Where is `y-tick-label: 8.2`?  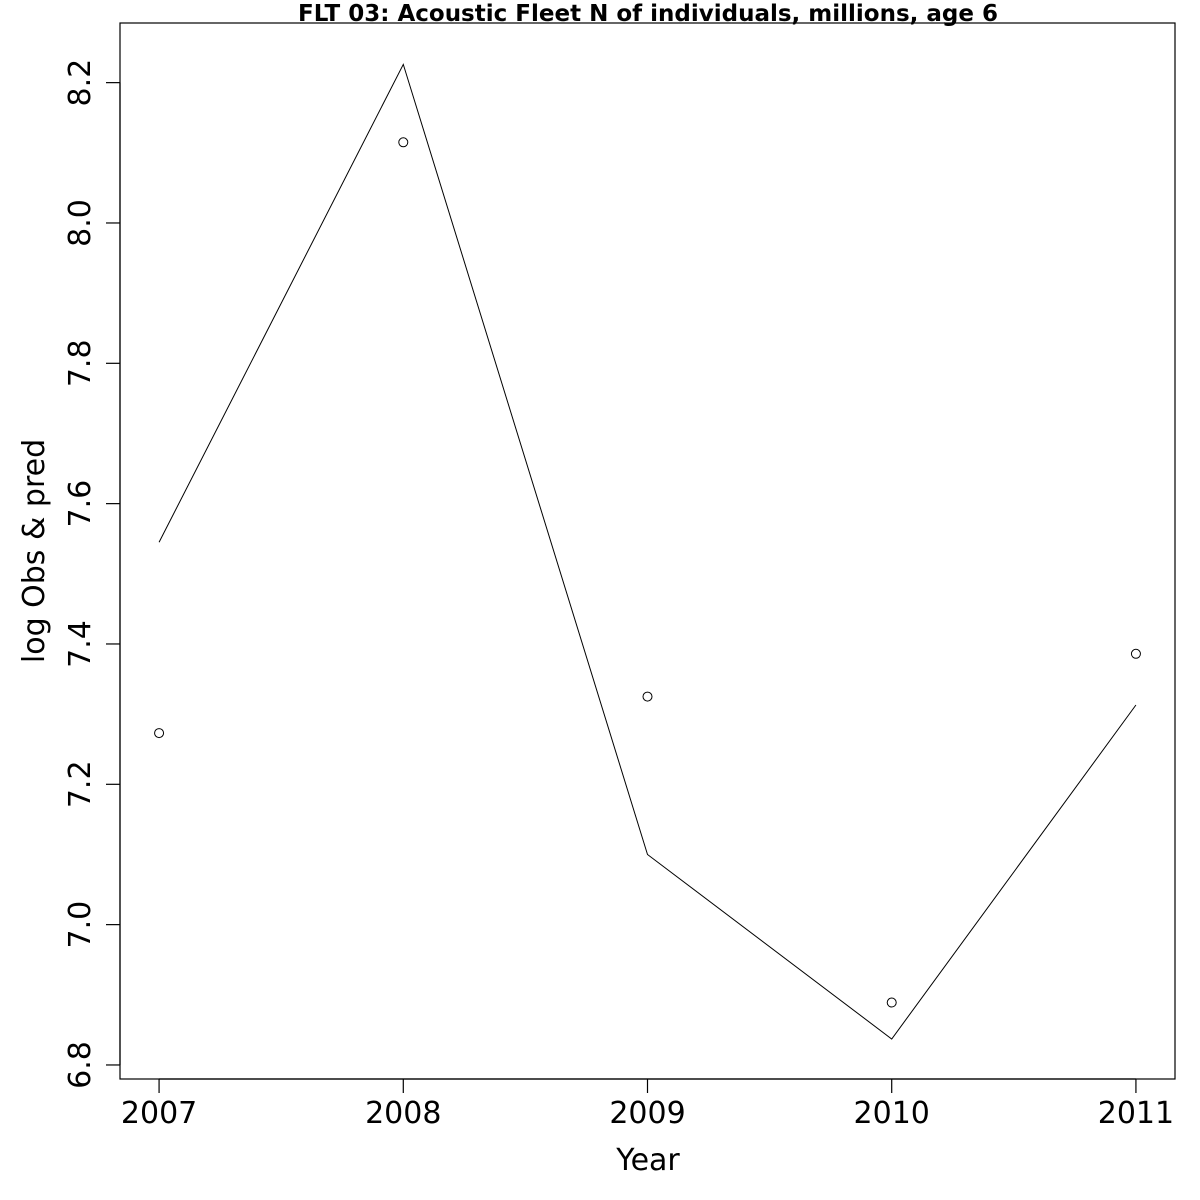 y-tick-label: 8.2 is located at coordinates (80, 83).